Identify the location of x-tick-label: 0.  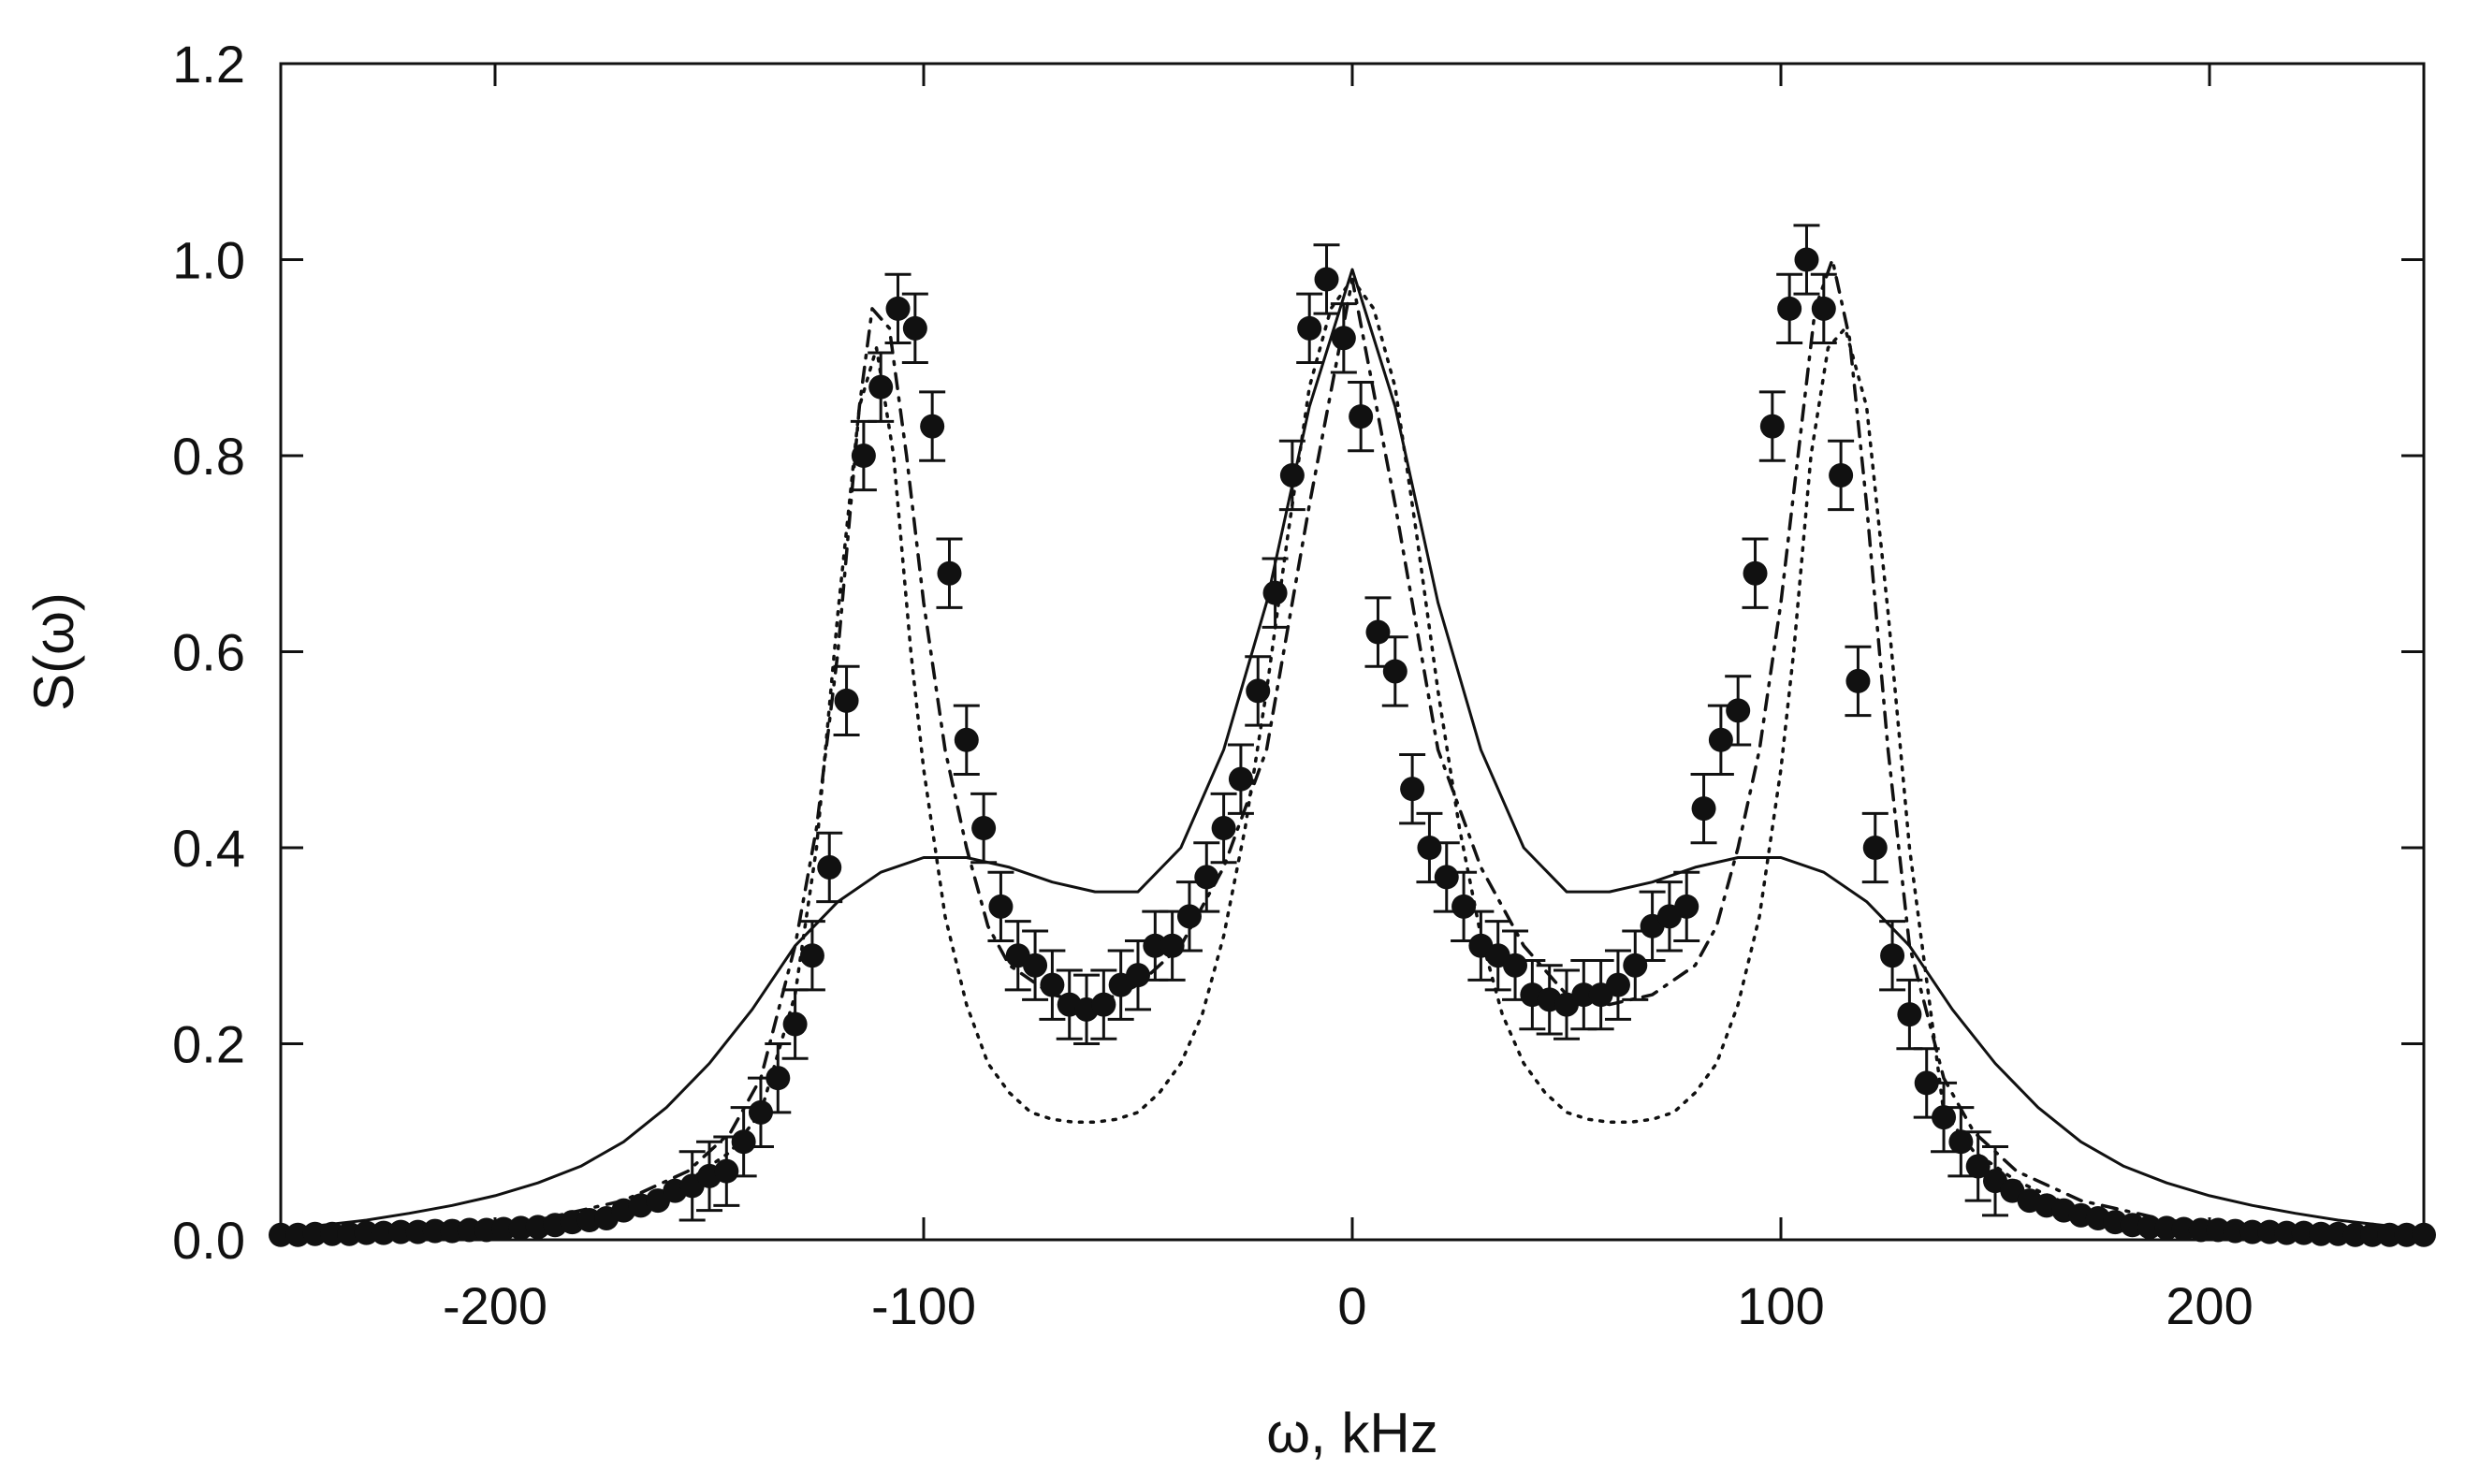
(1351, 1305).